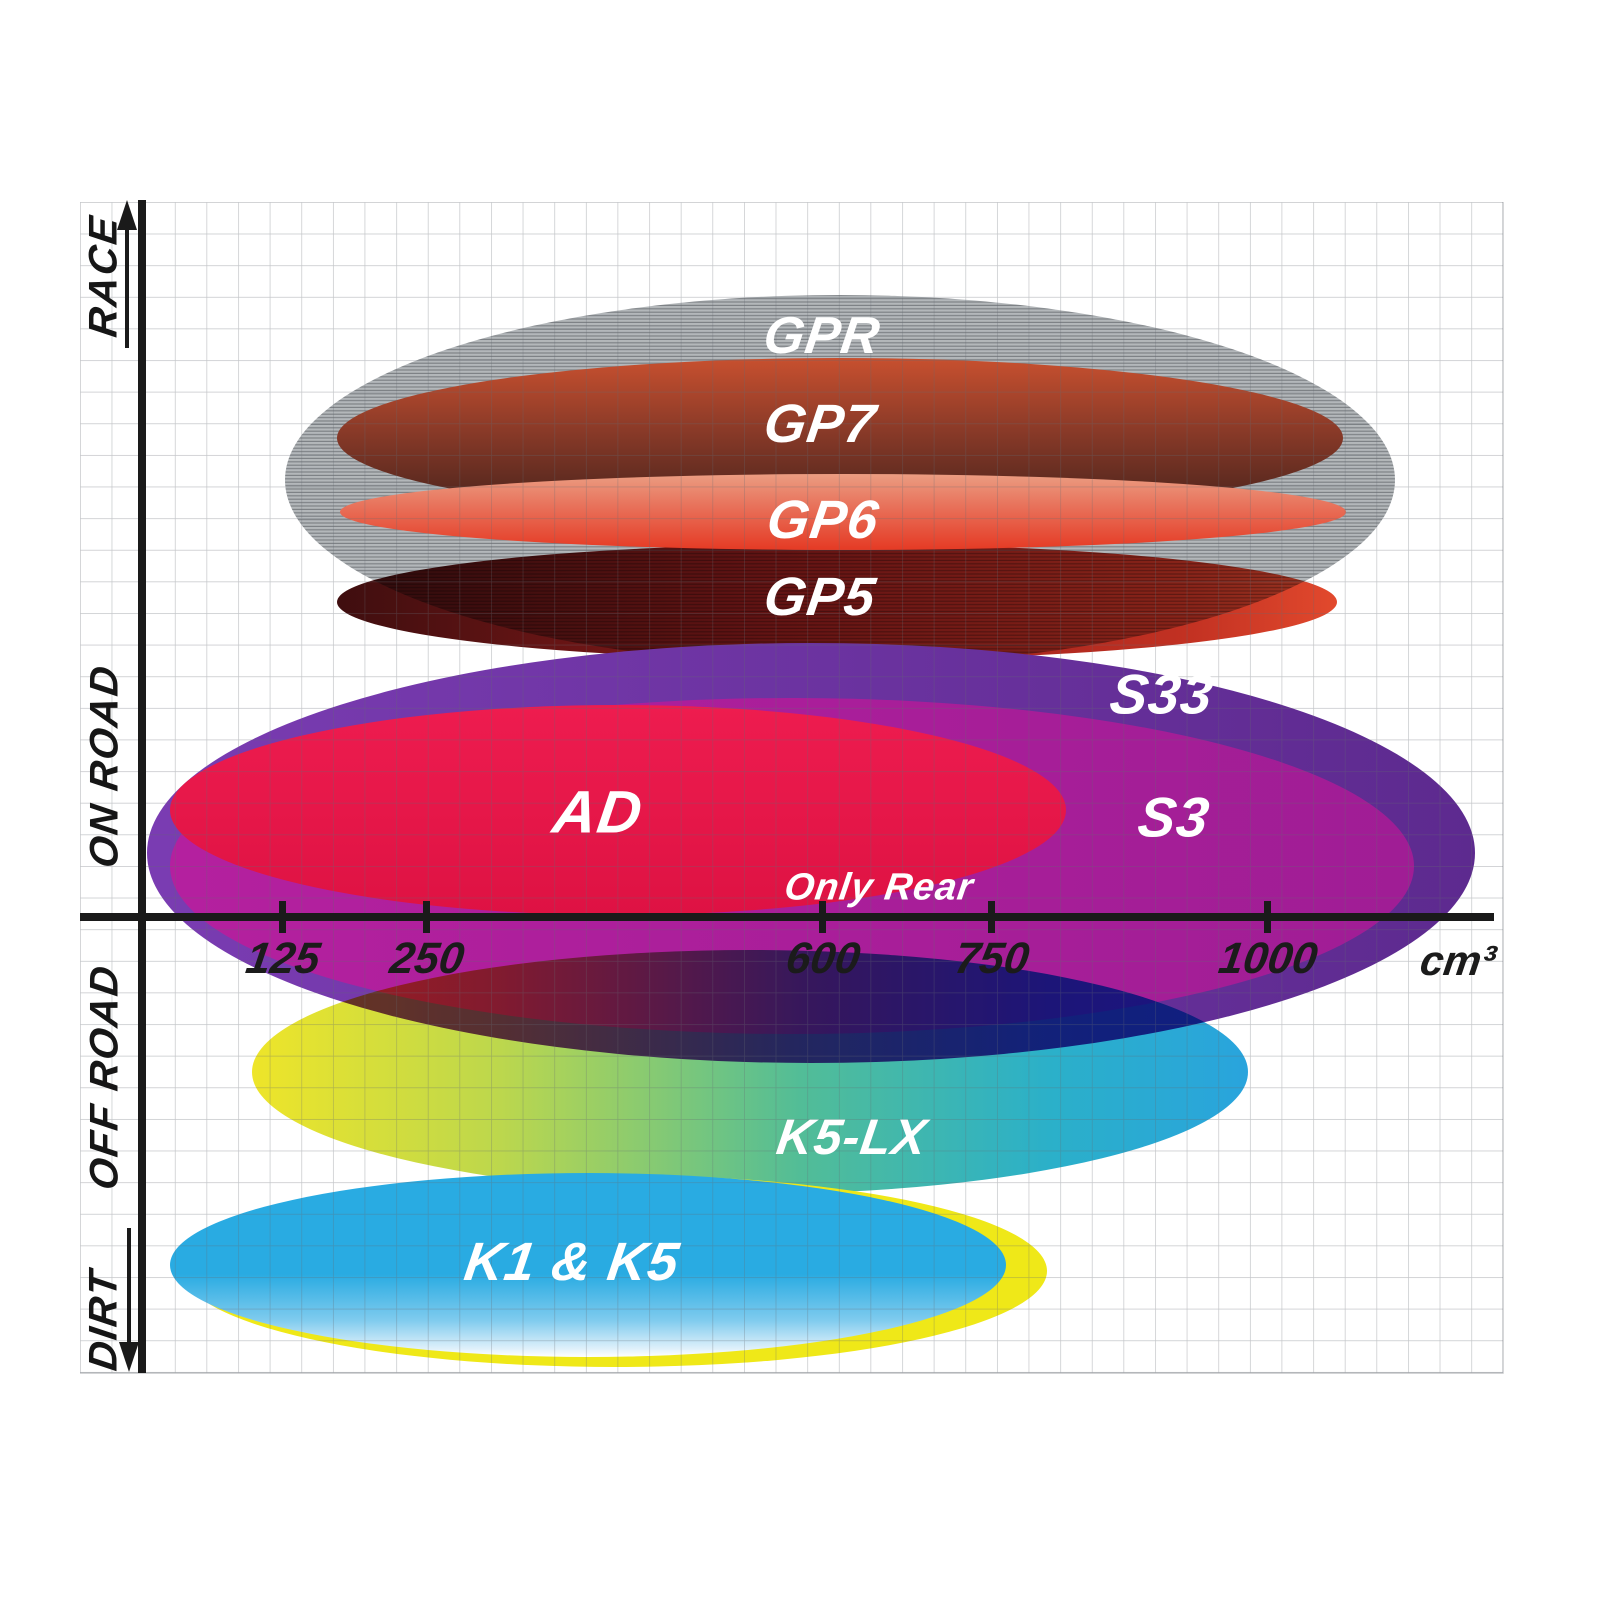 The height and width of the screenshot is (1600, 1600). What do you see at coordinates (103, 276) in the screenshot?
I see `y-zone-race: RACE` at bounding box center [103, 276].